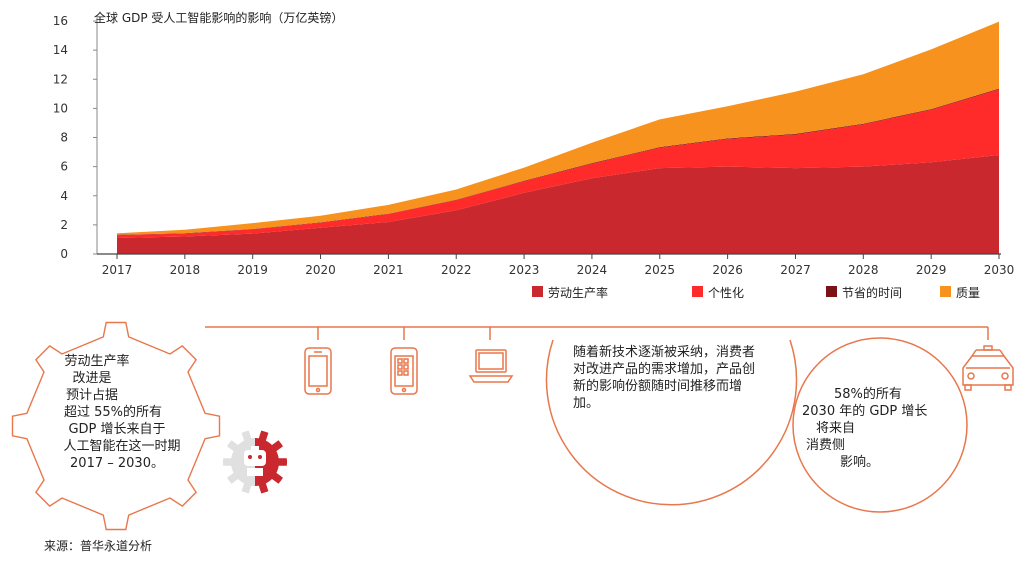 The width and height of the screenshot is (1036, 563). What do you see at coordinates (863, 270) in the screenshot?
I see `x-tick-label: 2028` at bounding box center [863, 270].